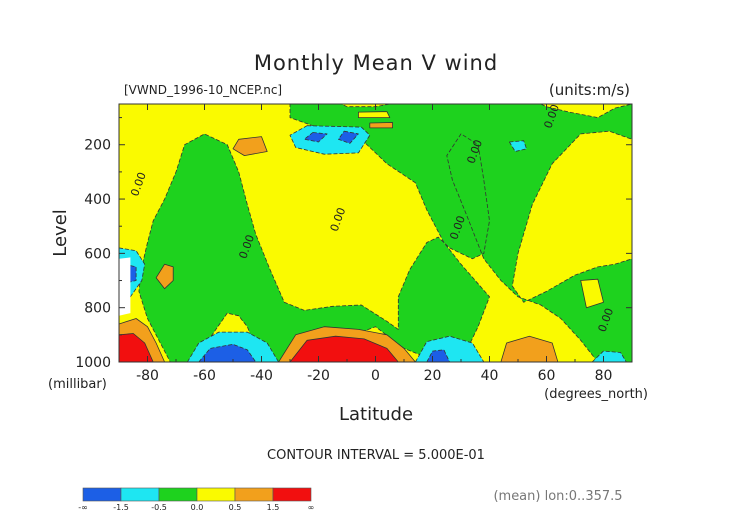  I want to click on legend-label-5: 1.5, so click(273, 507).